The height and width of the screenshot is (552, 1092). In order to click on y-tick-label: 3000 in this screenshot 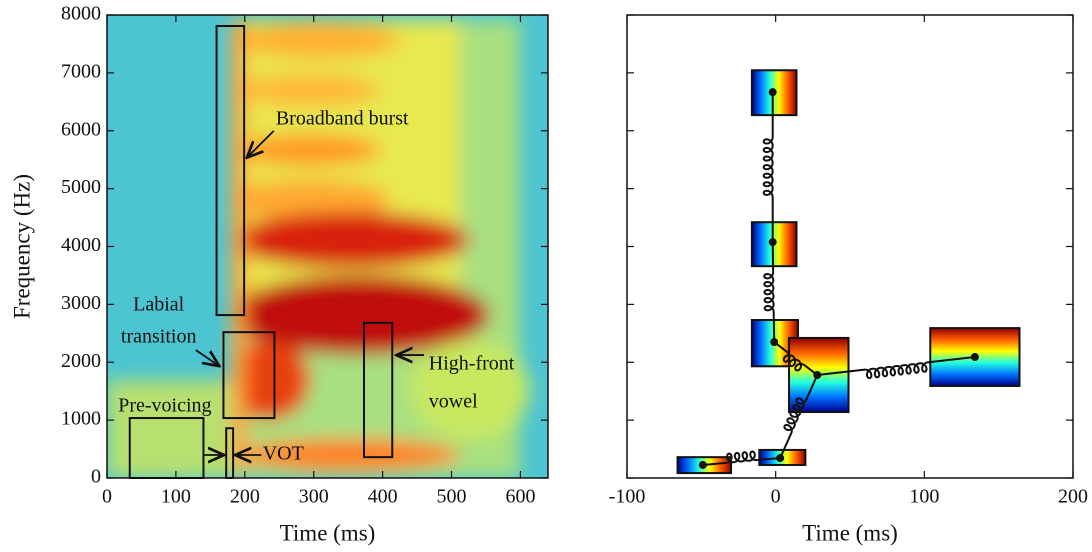, I will do `click(81, 303)`.